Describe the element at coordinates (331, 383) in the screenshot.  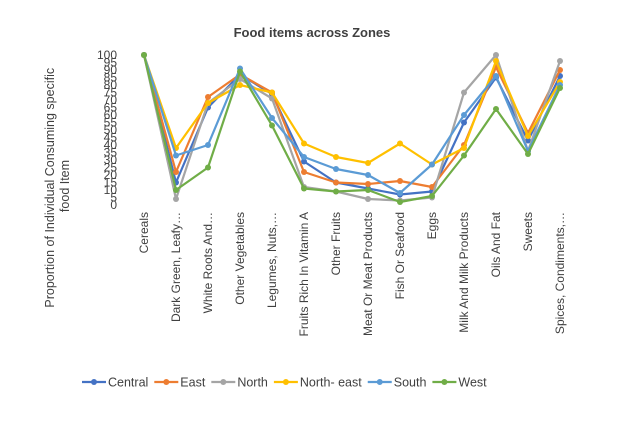
I see `legend-label: North- east` at that location.